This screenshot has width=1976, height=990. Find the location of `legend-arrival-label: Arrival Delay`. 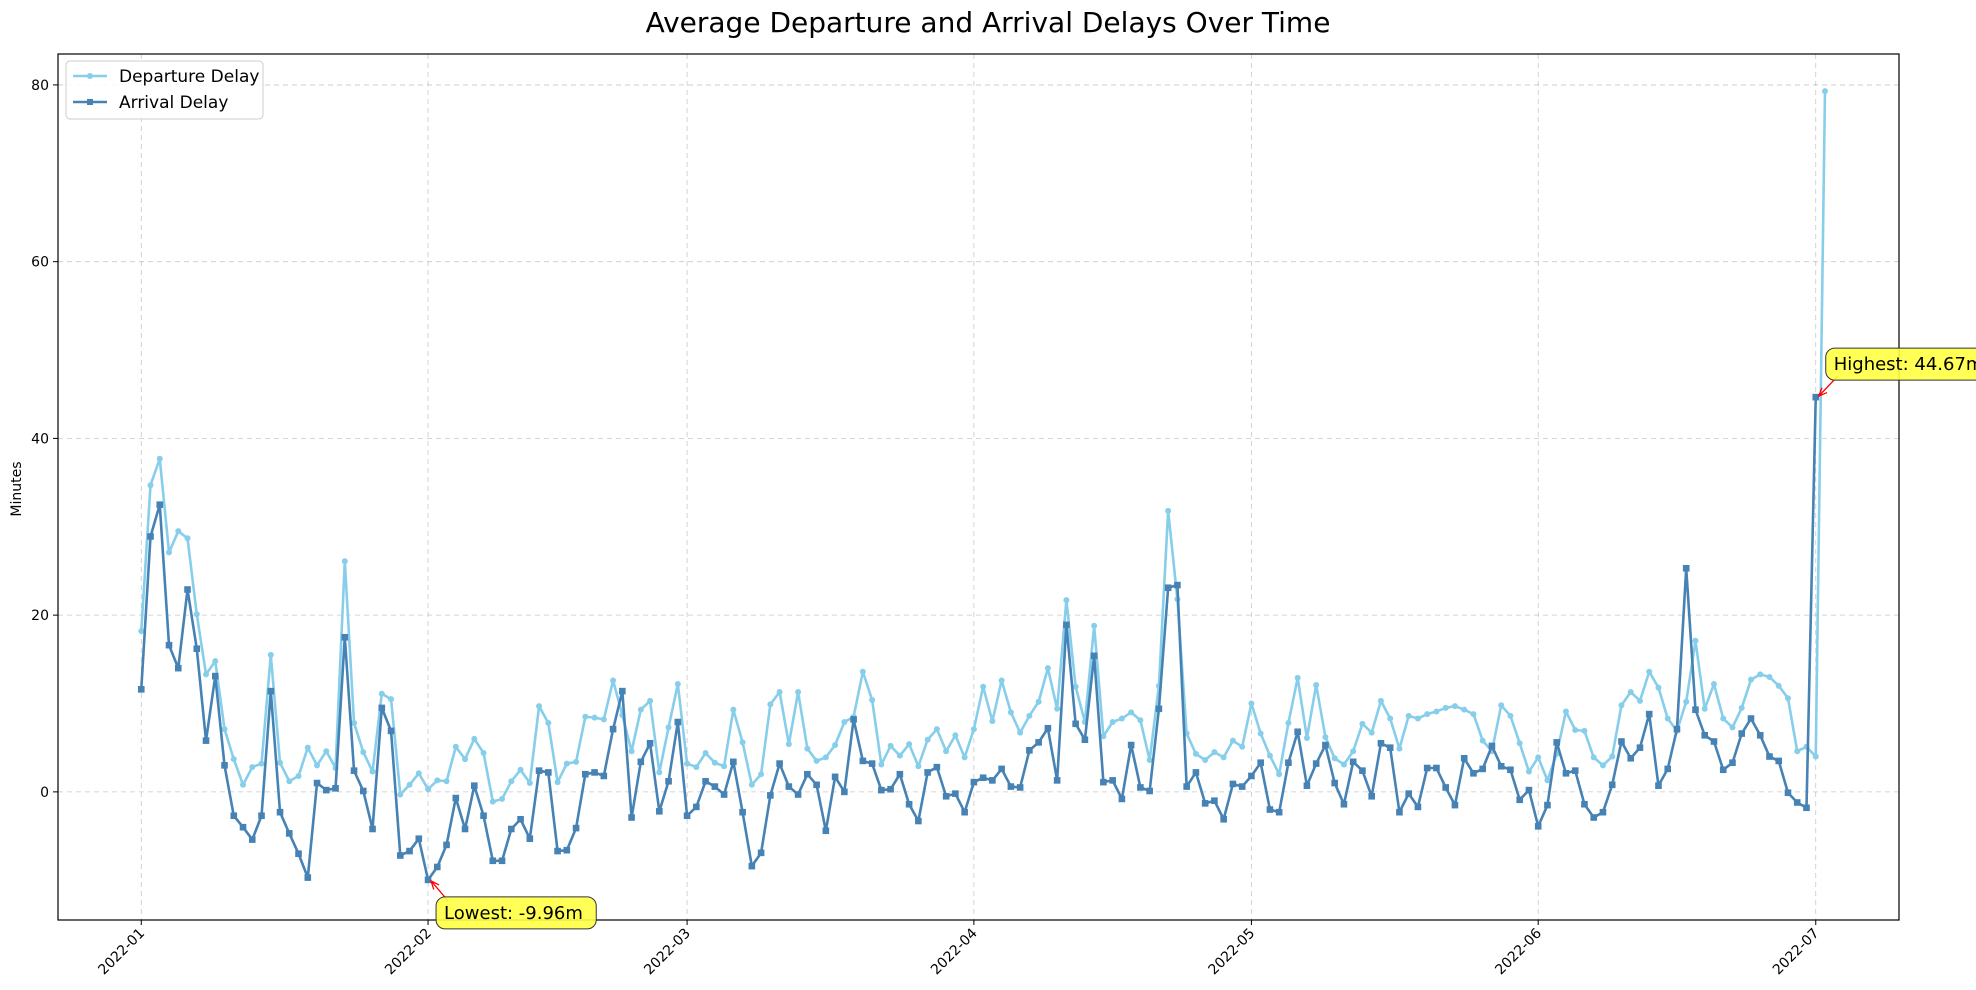

legend-arrival-label: Arrival Delay is located at coordinates (173, 103).